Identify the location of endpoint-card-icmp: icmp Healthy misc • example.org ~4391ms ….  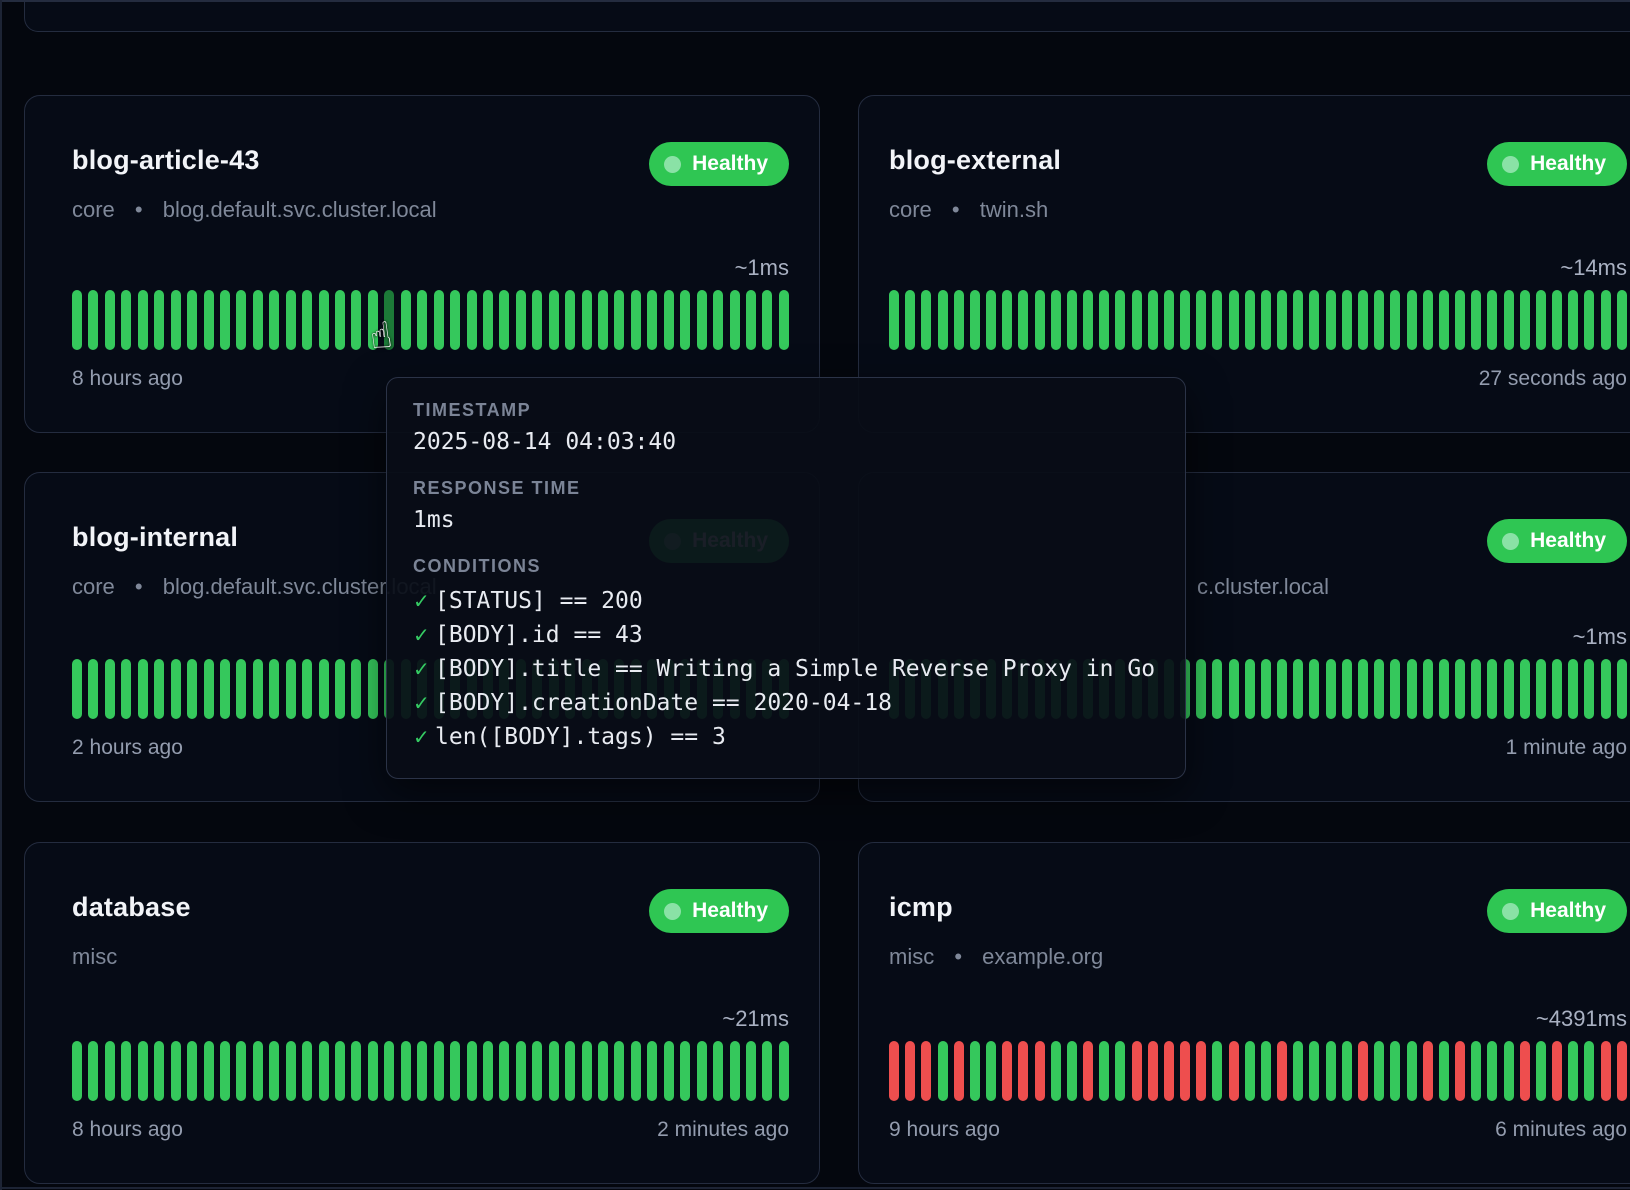
(1244, 1013).